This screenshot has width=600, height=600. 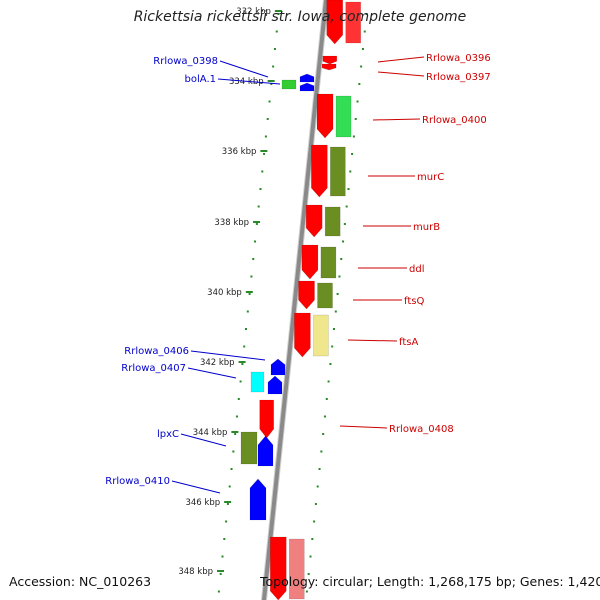 What do you see at coordinates (239, 152) in the screenshot?
I see `scale-label: 336 kbp` at bounding box center [239, 152].